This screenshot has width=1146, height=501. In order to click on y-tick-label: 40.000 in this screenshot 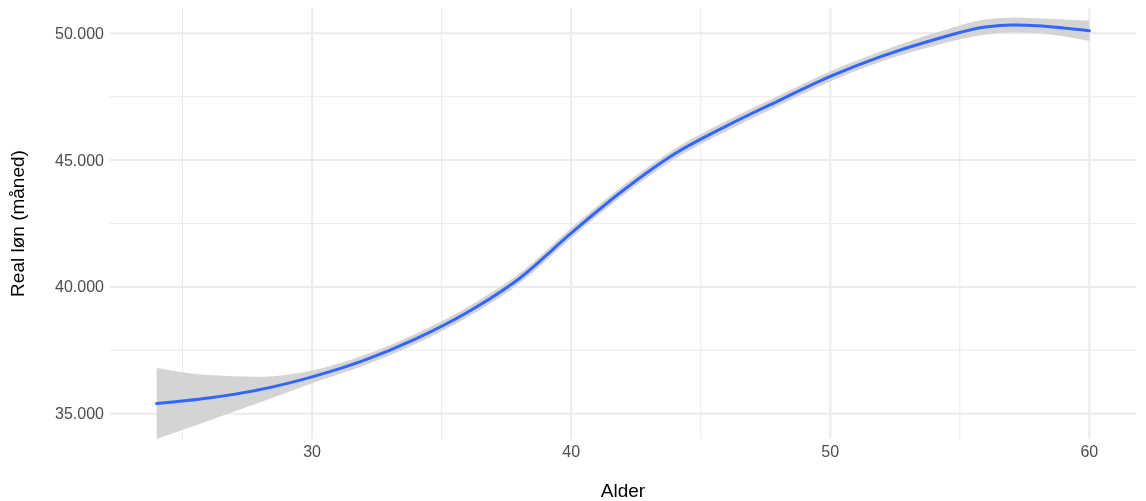, I will do `click(80, 287)`.